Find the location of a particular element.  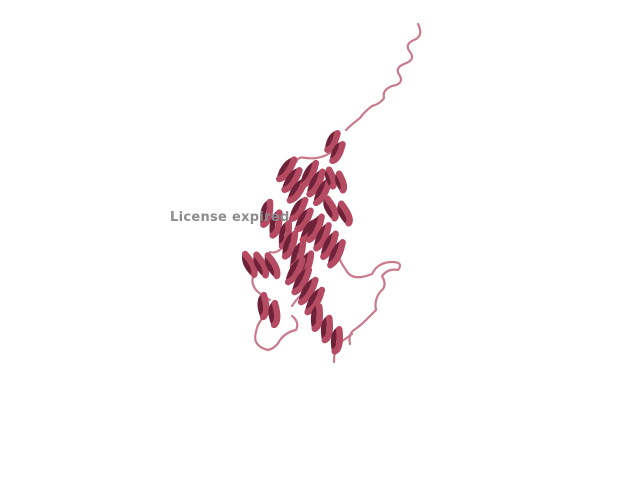

helix-l is located at coordinates (327, 329).